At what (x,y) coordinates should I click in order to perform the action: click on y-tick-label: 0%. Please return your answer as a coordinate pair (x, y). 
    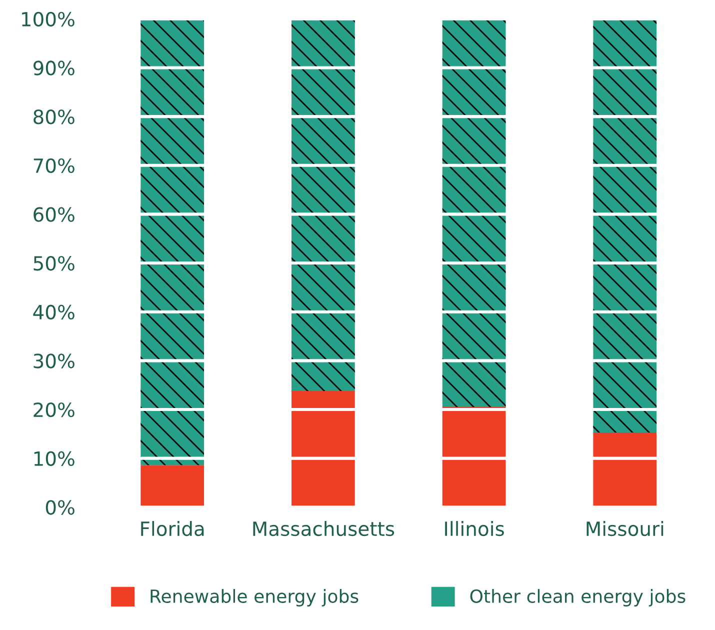
    Looking at the image, I should click on (60, 507).